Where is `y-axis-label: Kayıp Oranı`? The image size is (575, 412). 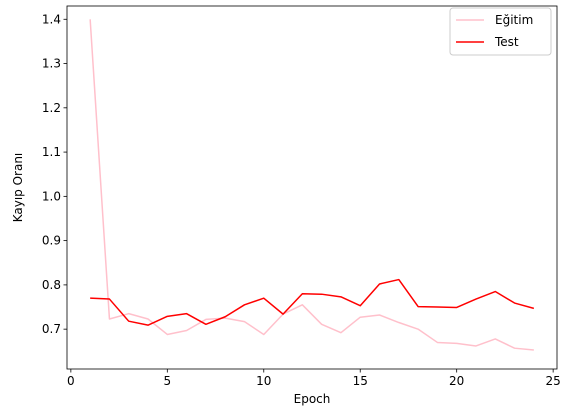 y-axis-label: Kayıp Oranı is located at coordinates (18, 188).